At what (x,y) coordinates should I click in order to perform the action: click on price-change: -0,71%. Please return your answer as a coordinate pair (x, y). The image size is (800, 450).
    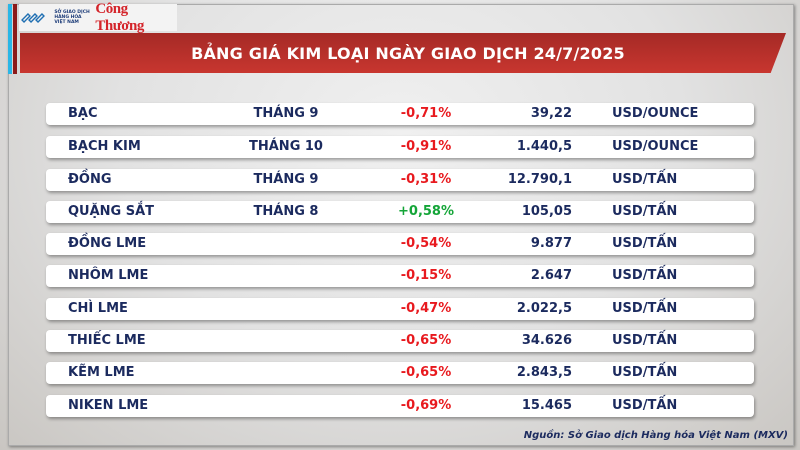
    Looking at the image, I should click on (426, 113).